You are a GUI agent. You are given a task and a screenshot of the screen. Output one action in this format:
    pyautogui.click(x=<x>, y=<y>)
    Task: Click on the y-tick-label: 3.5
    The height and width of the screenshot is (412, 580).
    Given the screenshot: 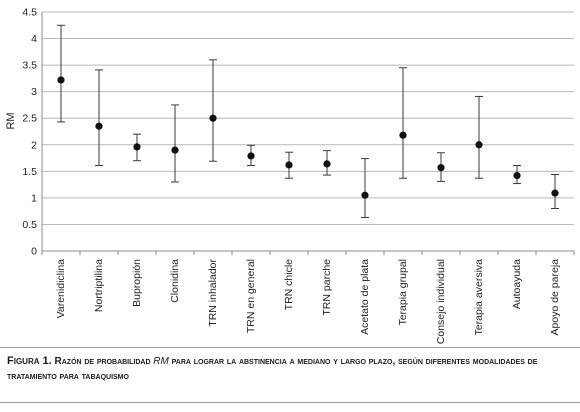 What is the action you would take?
    pyautogui.click(x=29, y=66)
    